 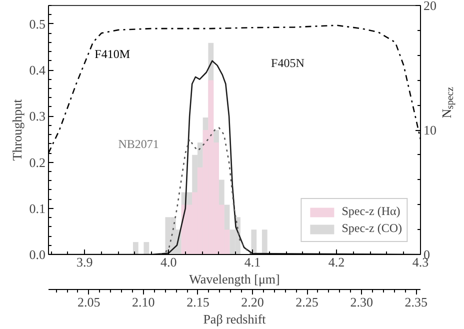 What do you see at coordinates (252, 302) in the screenshot?
I see `x2-tick-label: 2.20` at bounding box center [252, 302].